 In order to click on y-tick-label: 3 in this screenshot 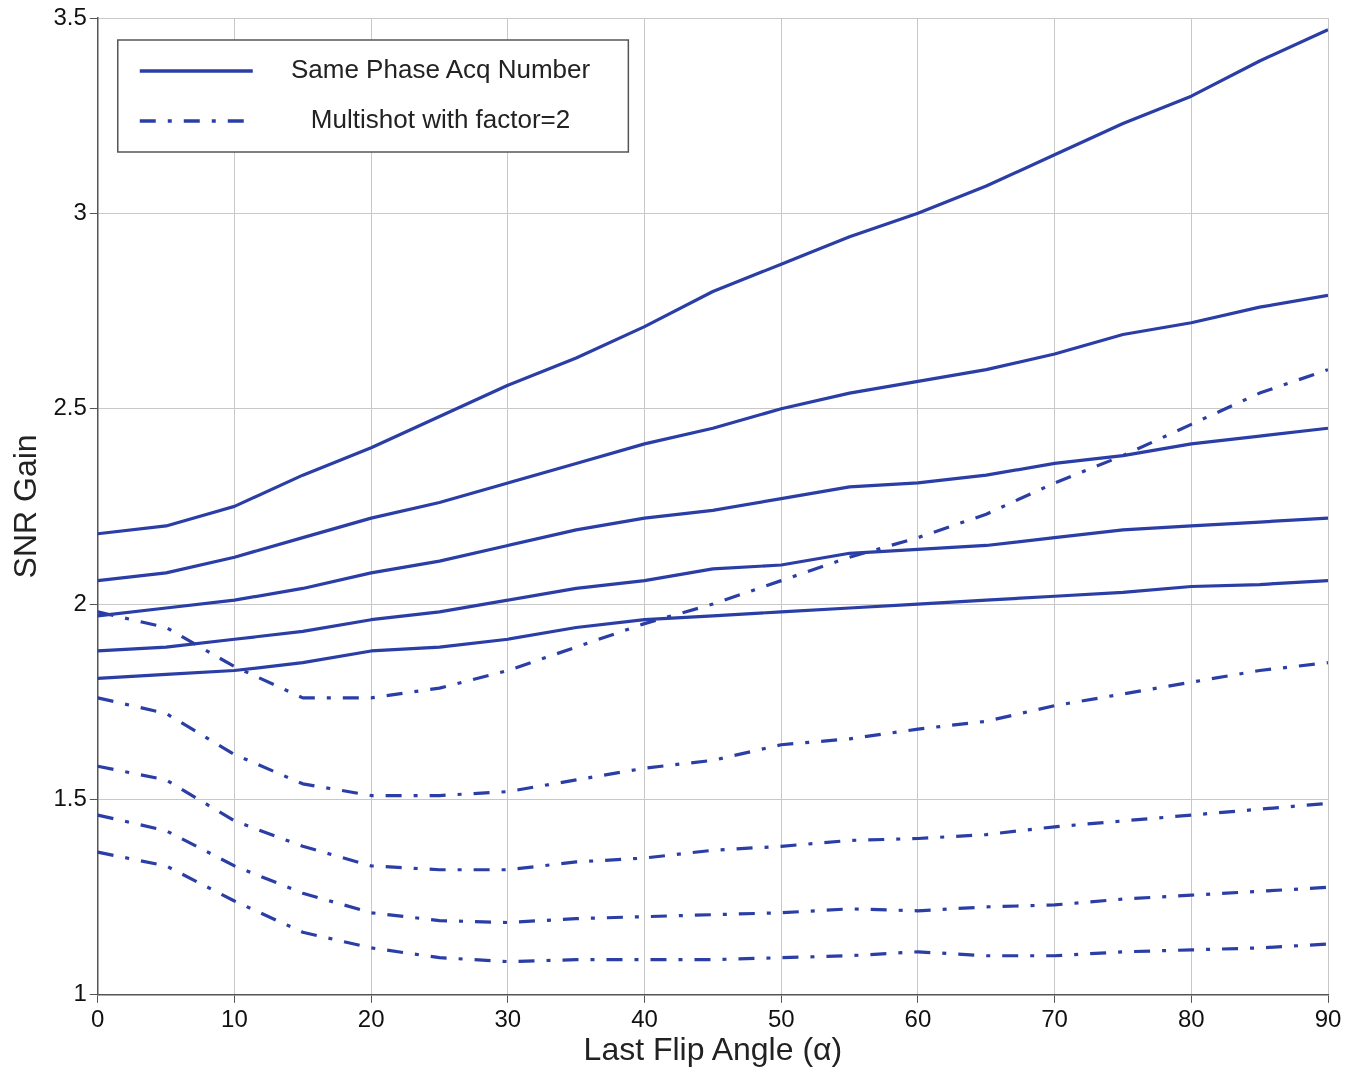, I will do `click(80, 211)`.